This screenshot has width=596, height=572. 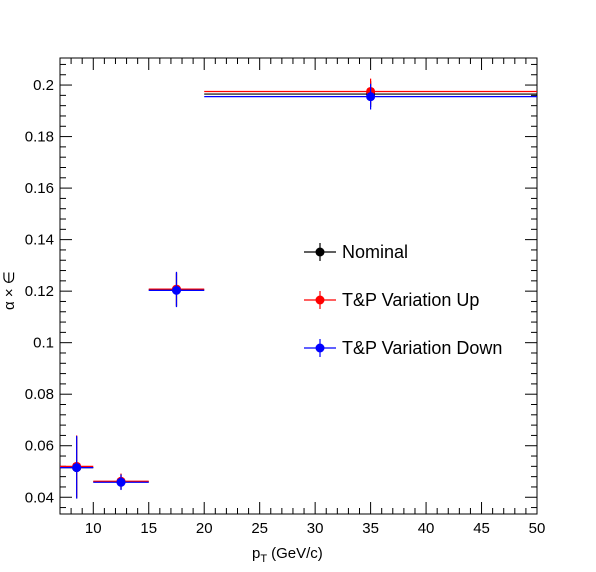 I want to click on x-tick-label: 15, so click(x=148, y=528).